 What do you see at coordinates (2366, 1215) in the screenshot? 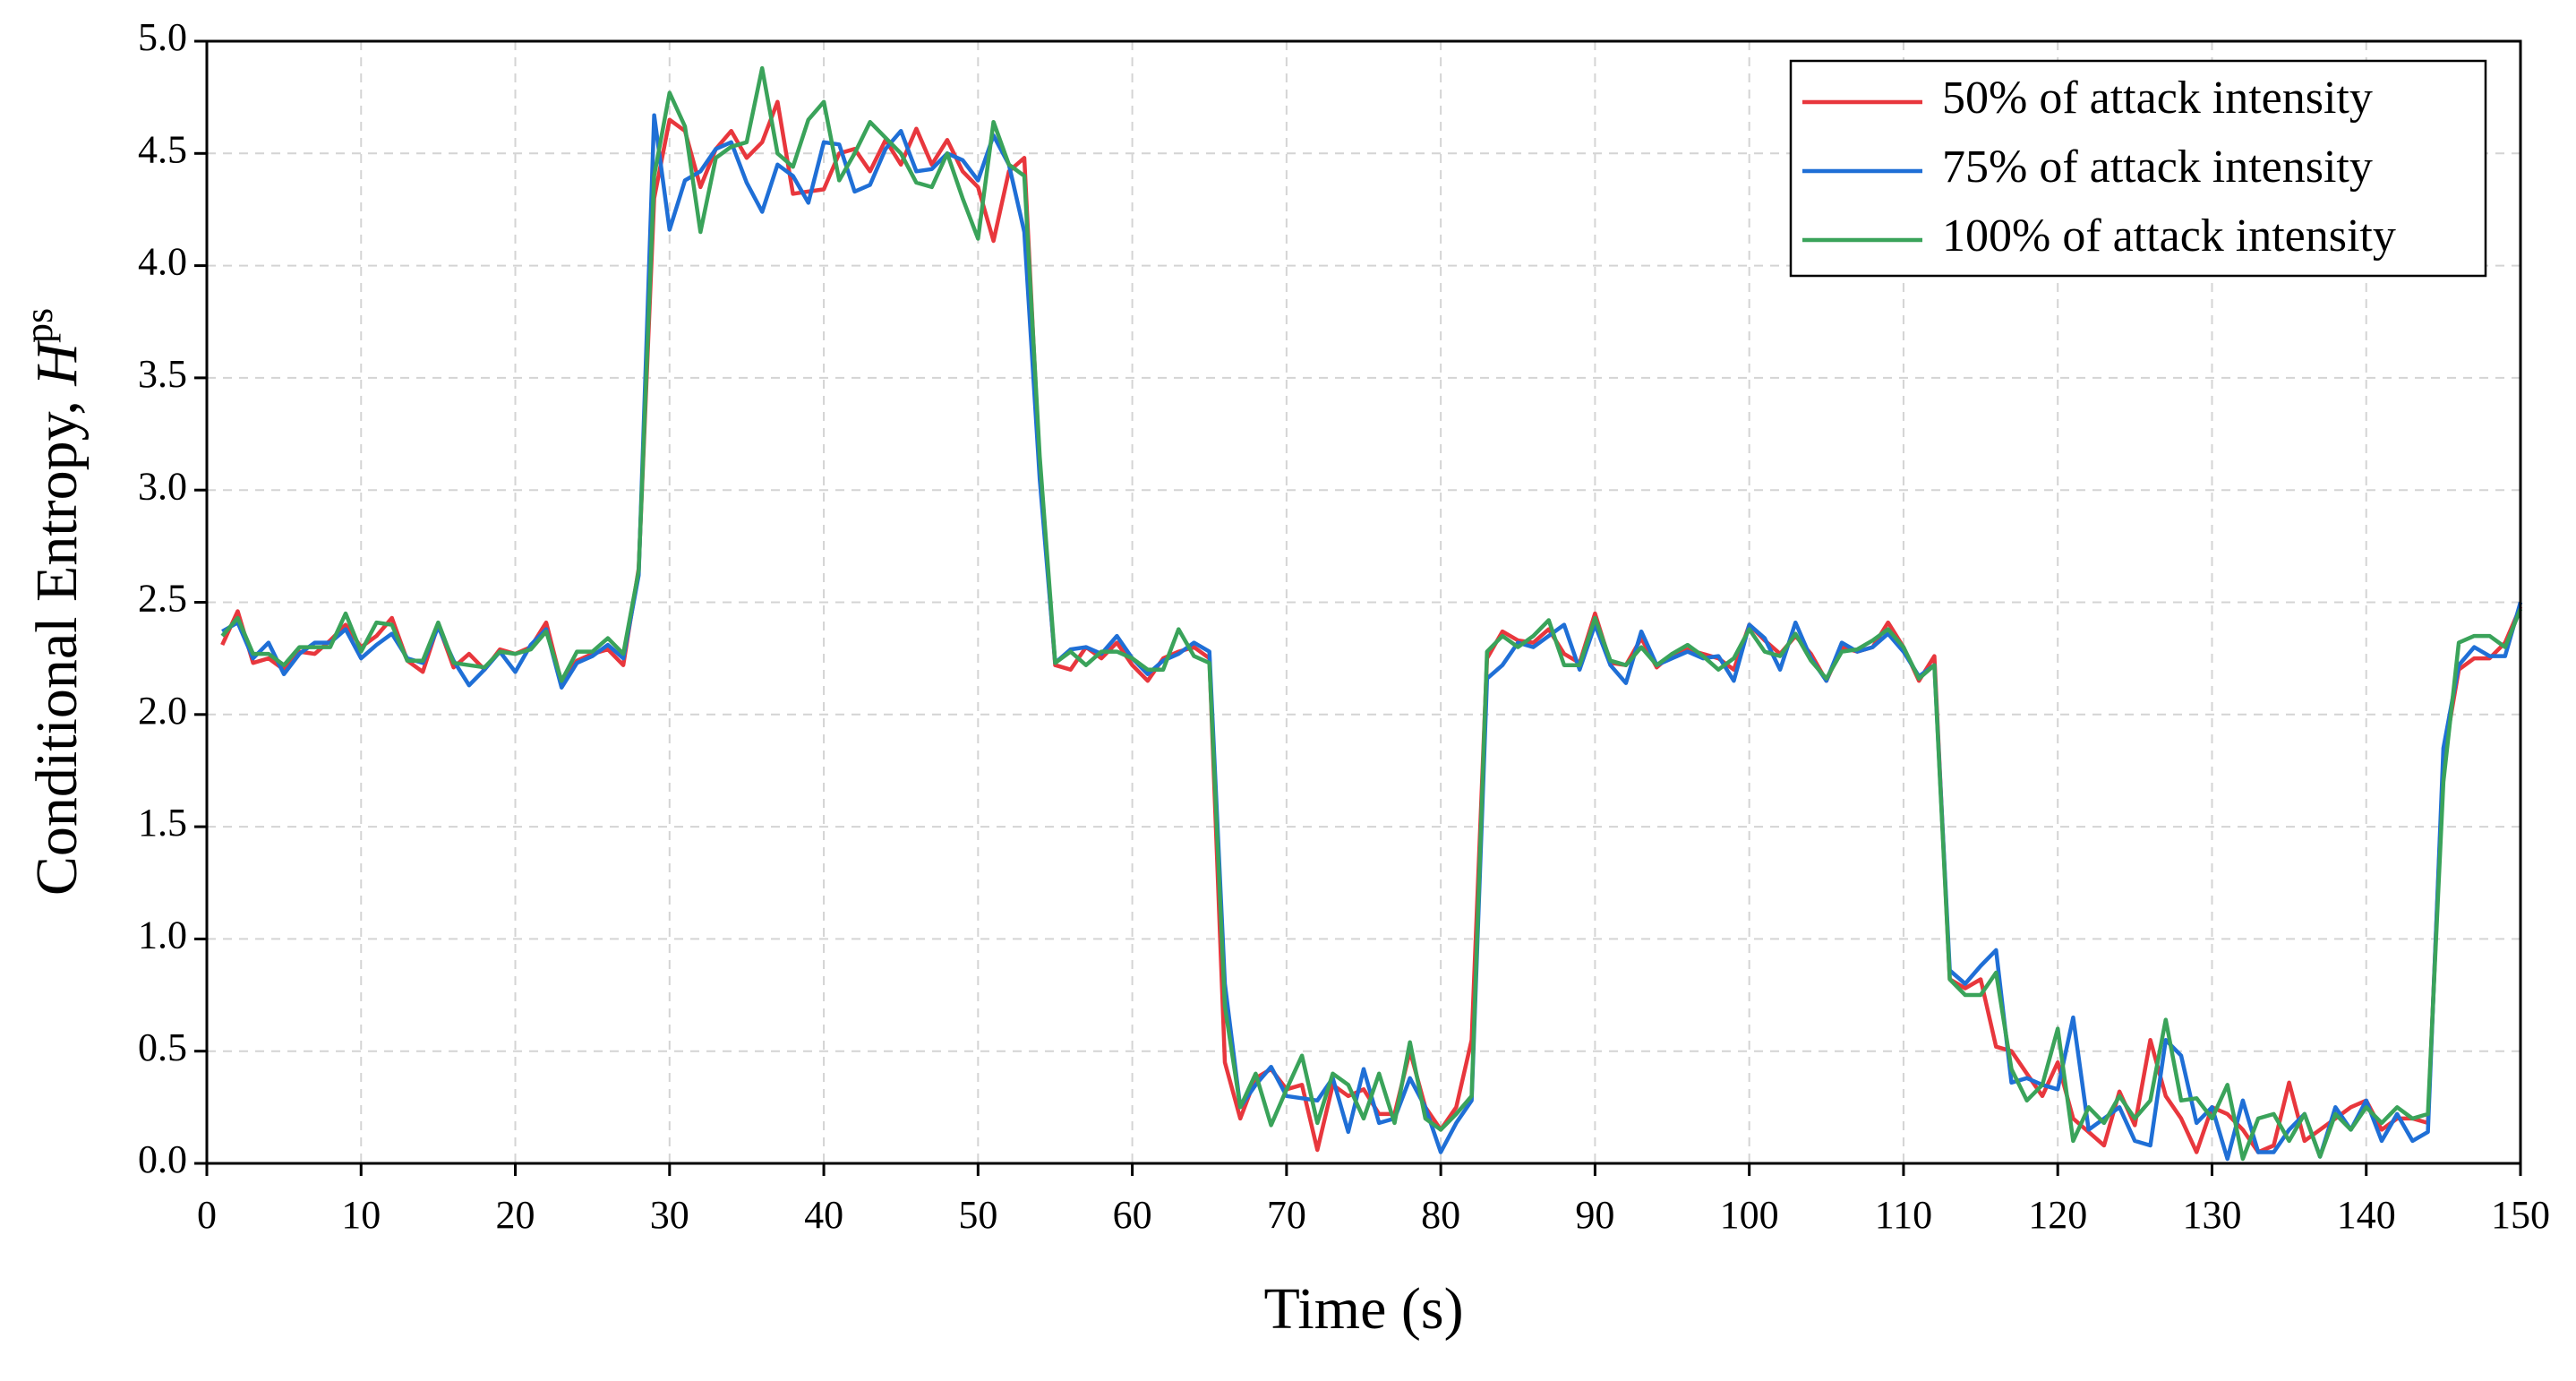
I see `x-tick-label: 140` at bounding box center [2366, 1215].